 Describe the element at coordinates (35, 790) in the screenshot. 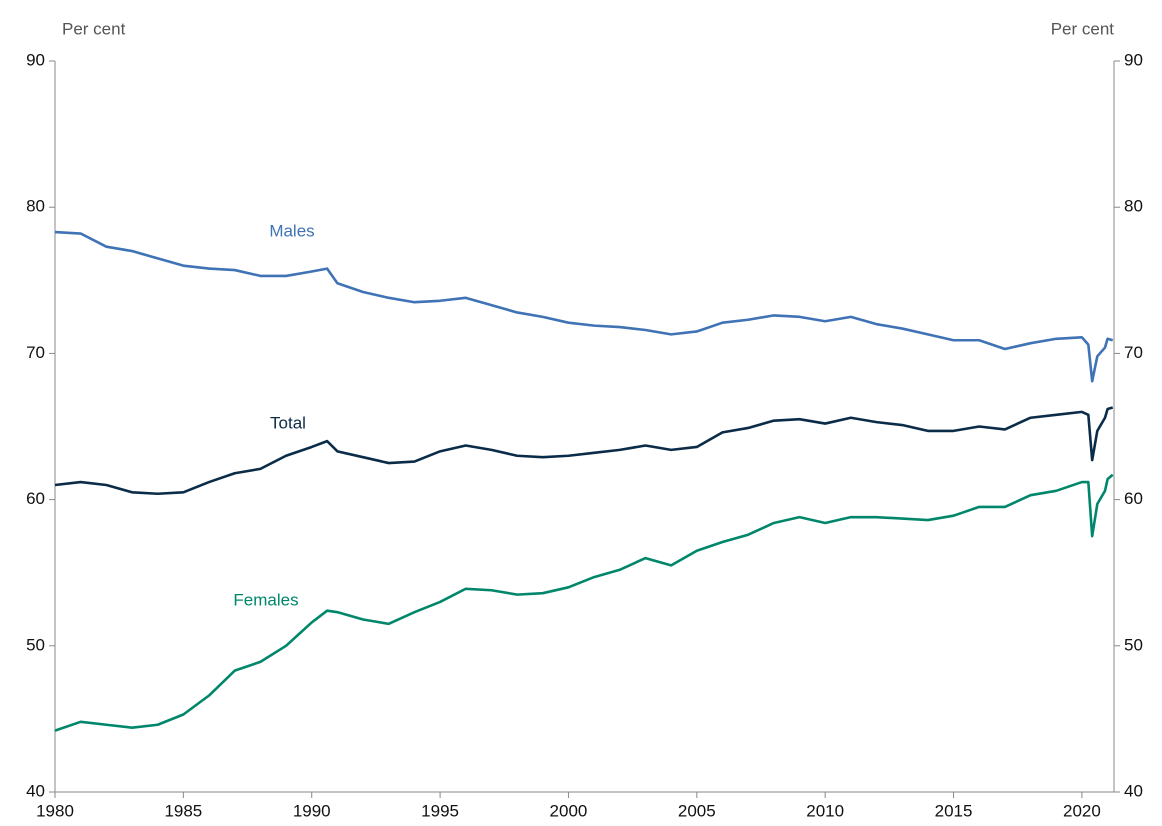

I see `y-tick-label: 40` at that location.